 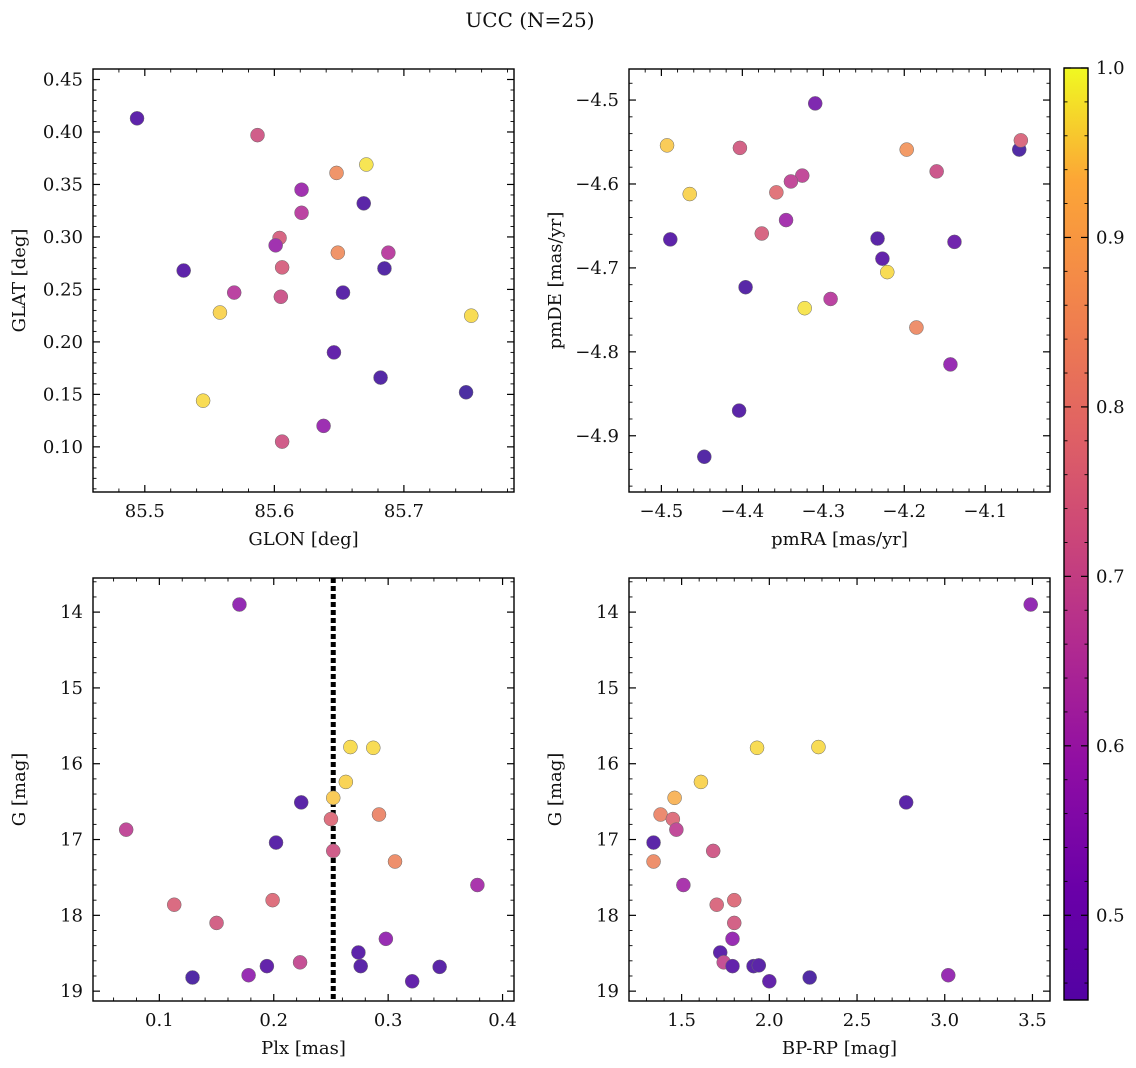 I want to click on y-tick-label: −4.8, so click(x=597, y=352).